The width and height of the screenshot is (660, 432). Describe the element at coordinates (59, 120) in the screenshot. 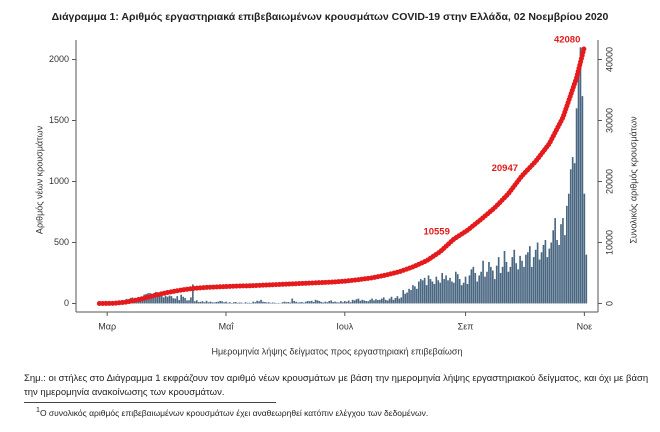

I see `y-tick-label: 1500` at that location.